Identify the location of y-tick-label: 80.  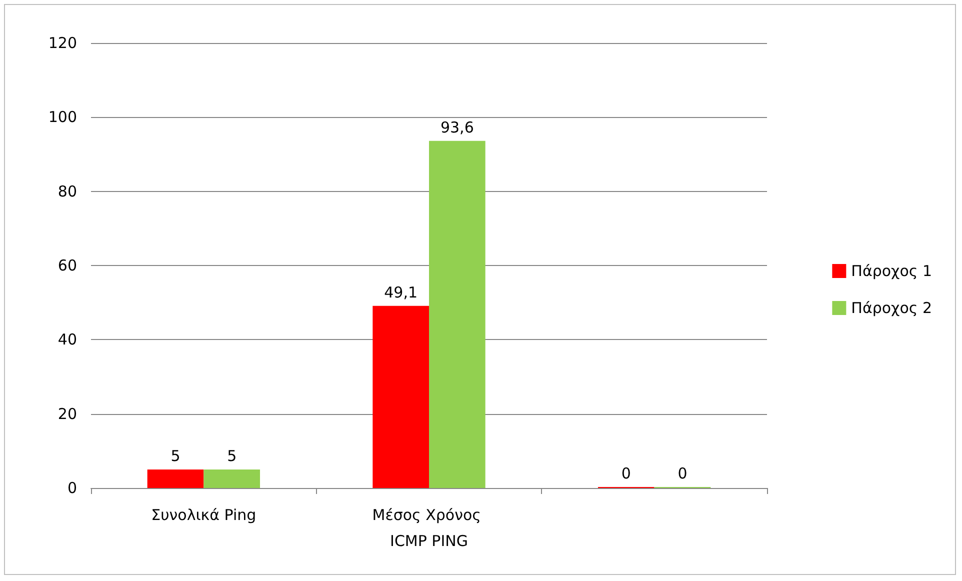
(67, 191).